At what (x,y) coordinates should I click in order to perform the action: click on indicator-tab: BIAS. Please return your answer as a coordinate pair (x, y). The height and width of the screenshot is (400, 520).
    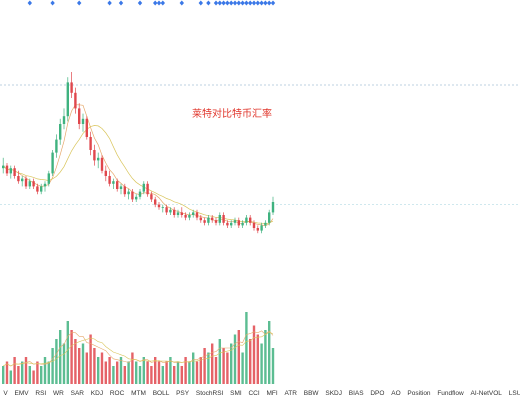
    Looking at the image, I should click on (356, 393).